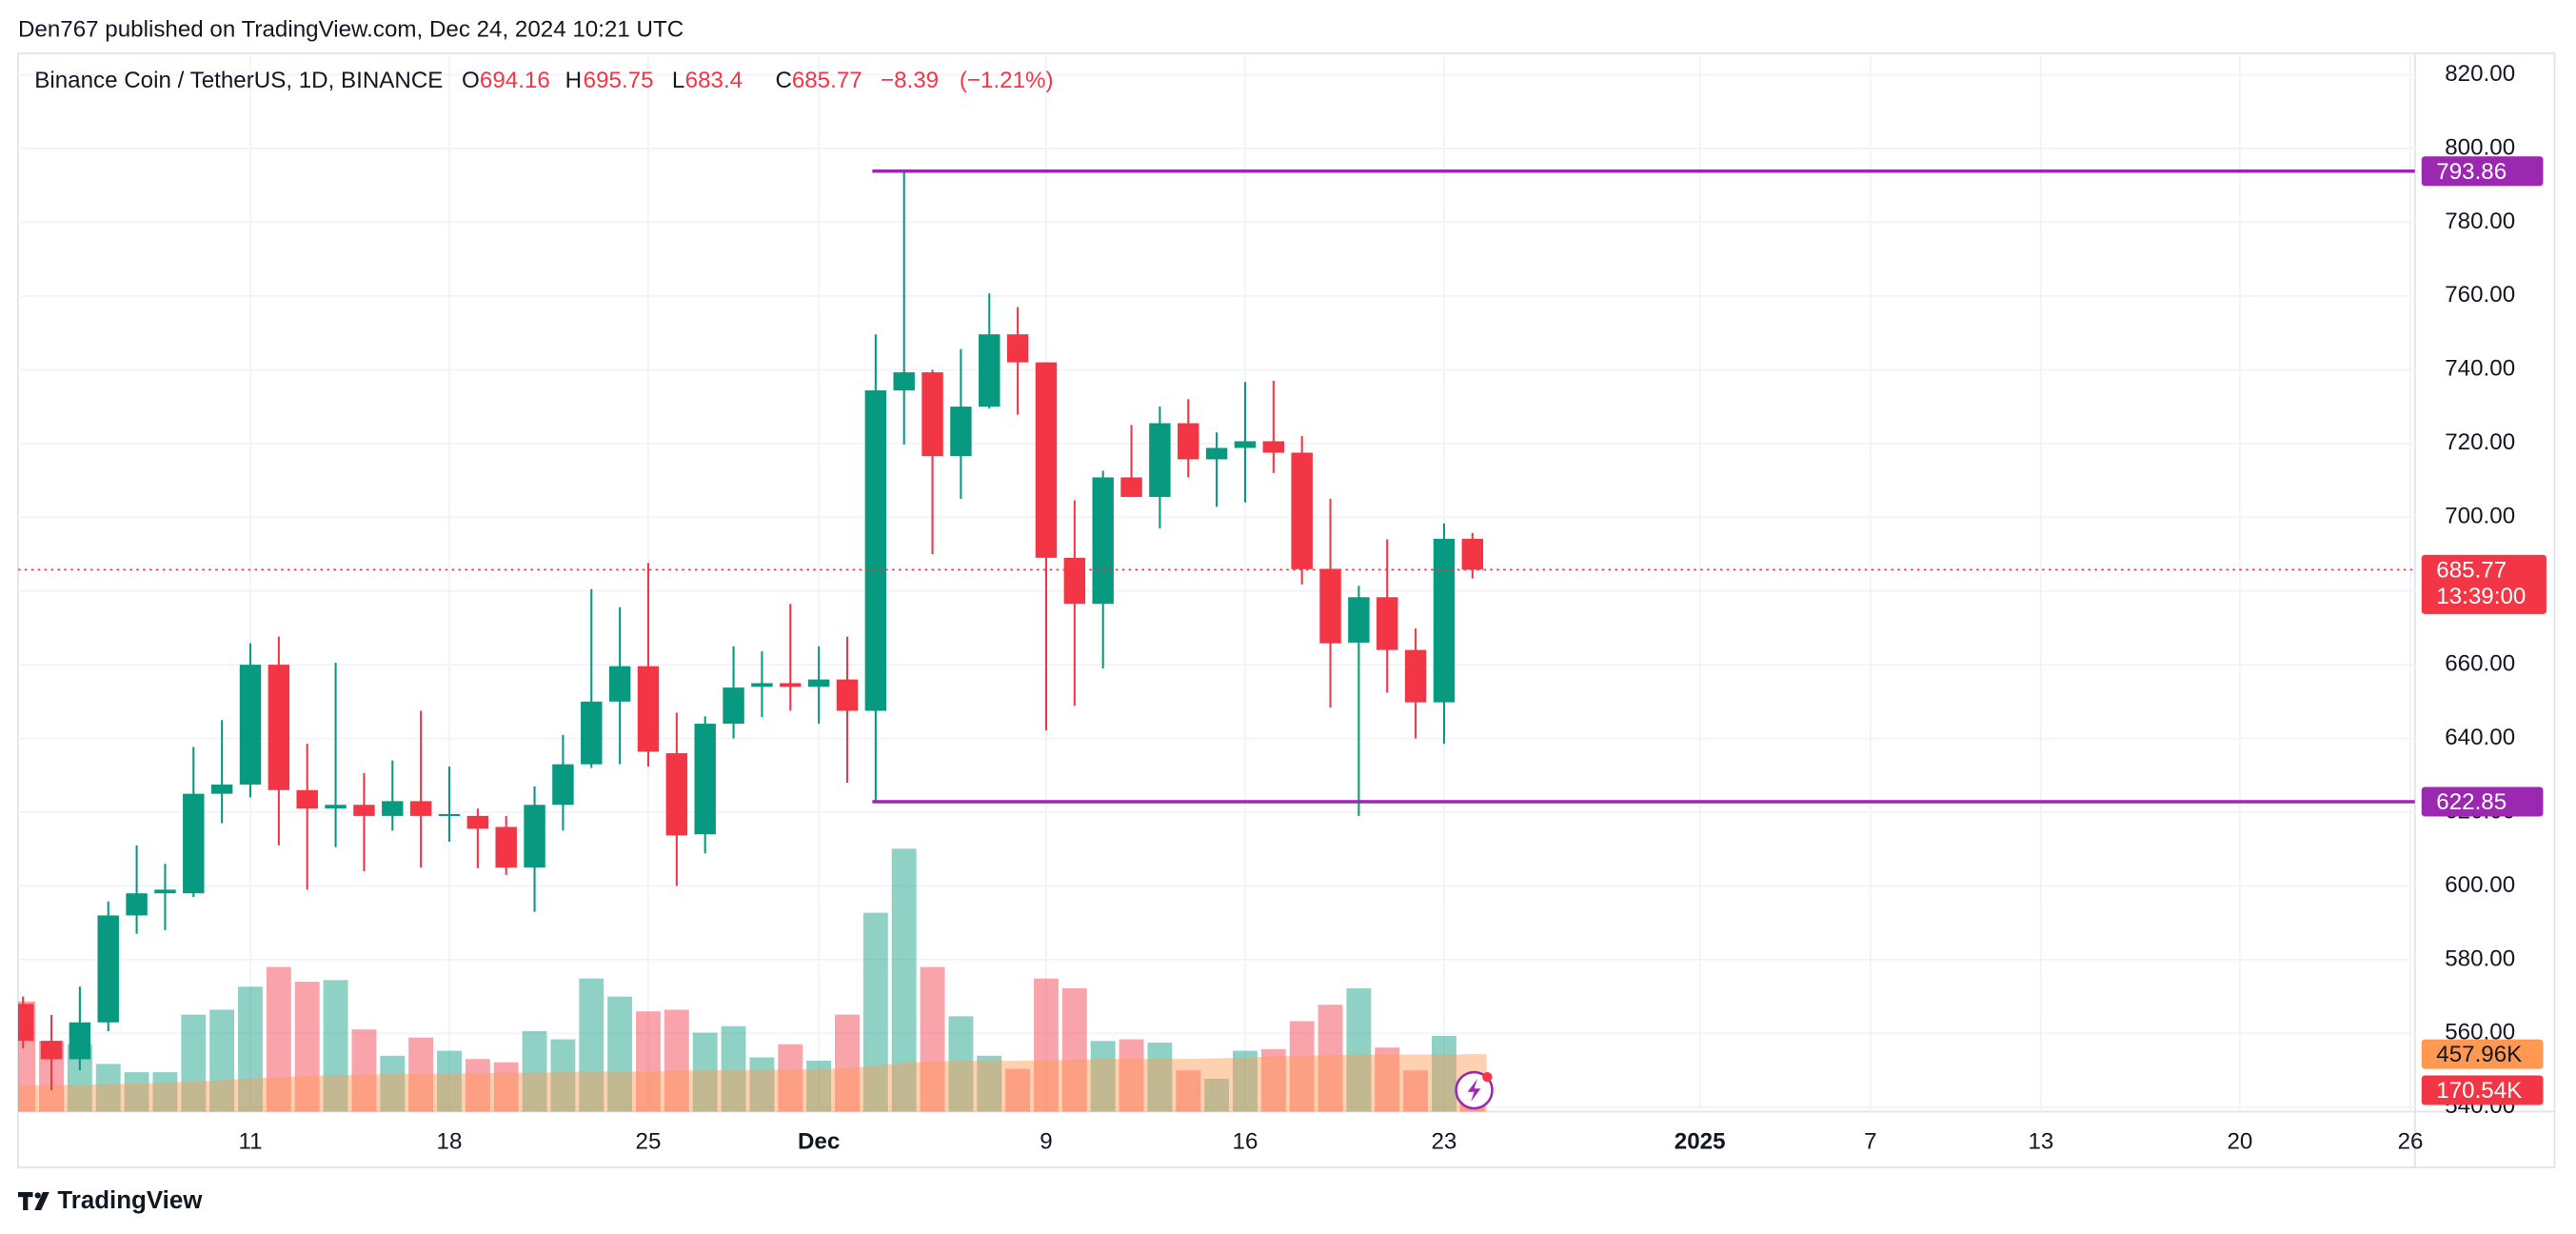 This screenshot has height=1234, width=2576. I want to click on last-price-box, so click(2483, 584).